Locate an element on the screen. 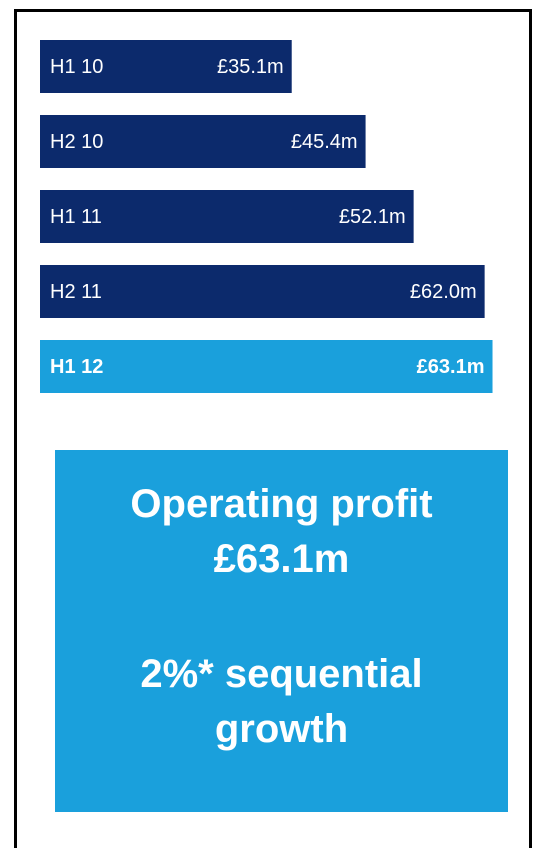  category-label: H1 12 is located at coordinates (76, 367).